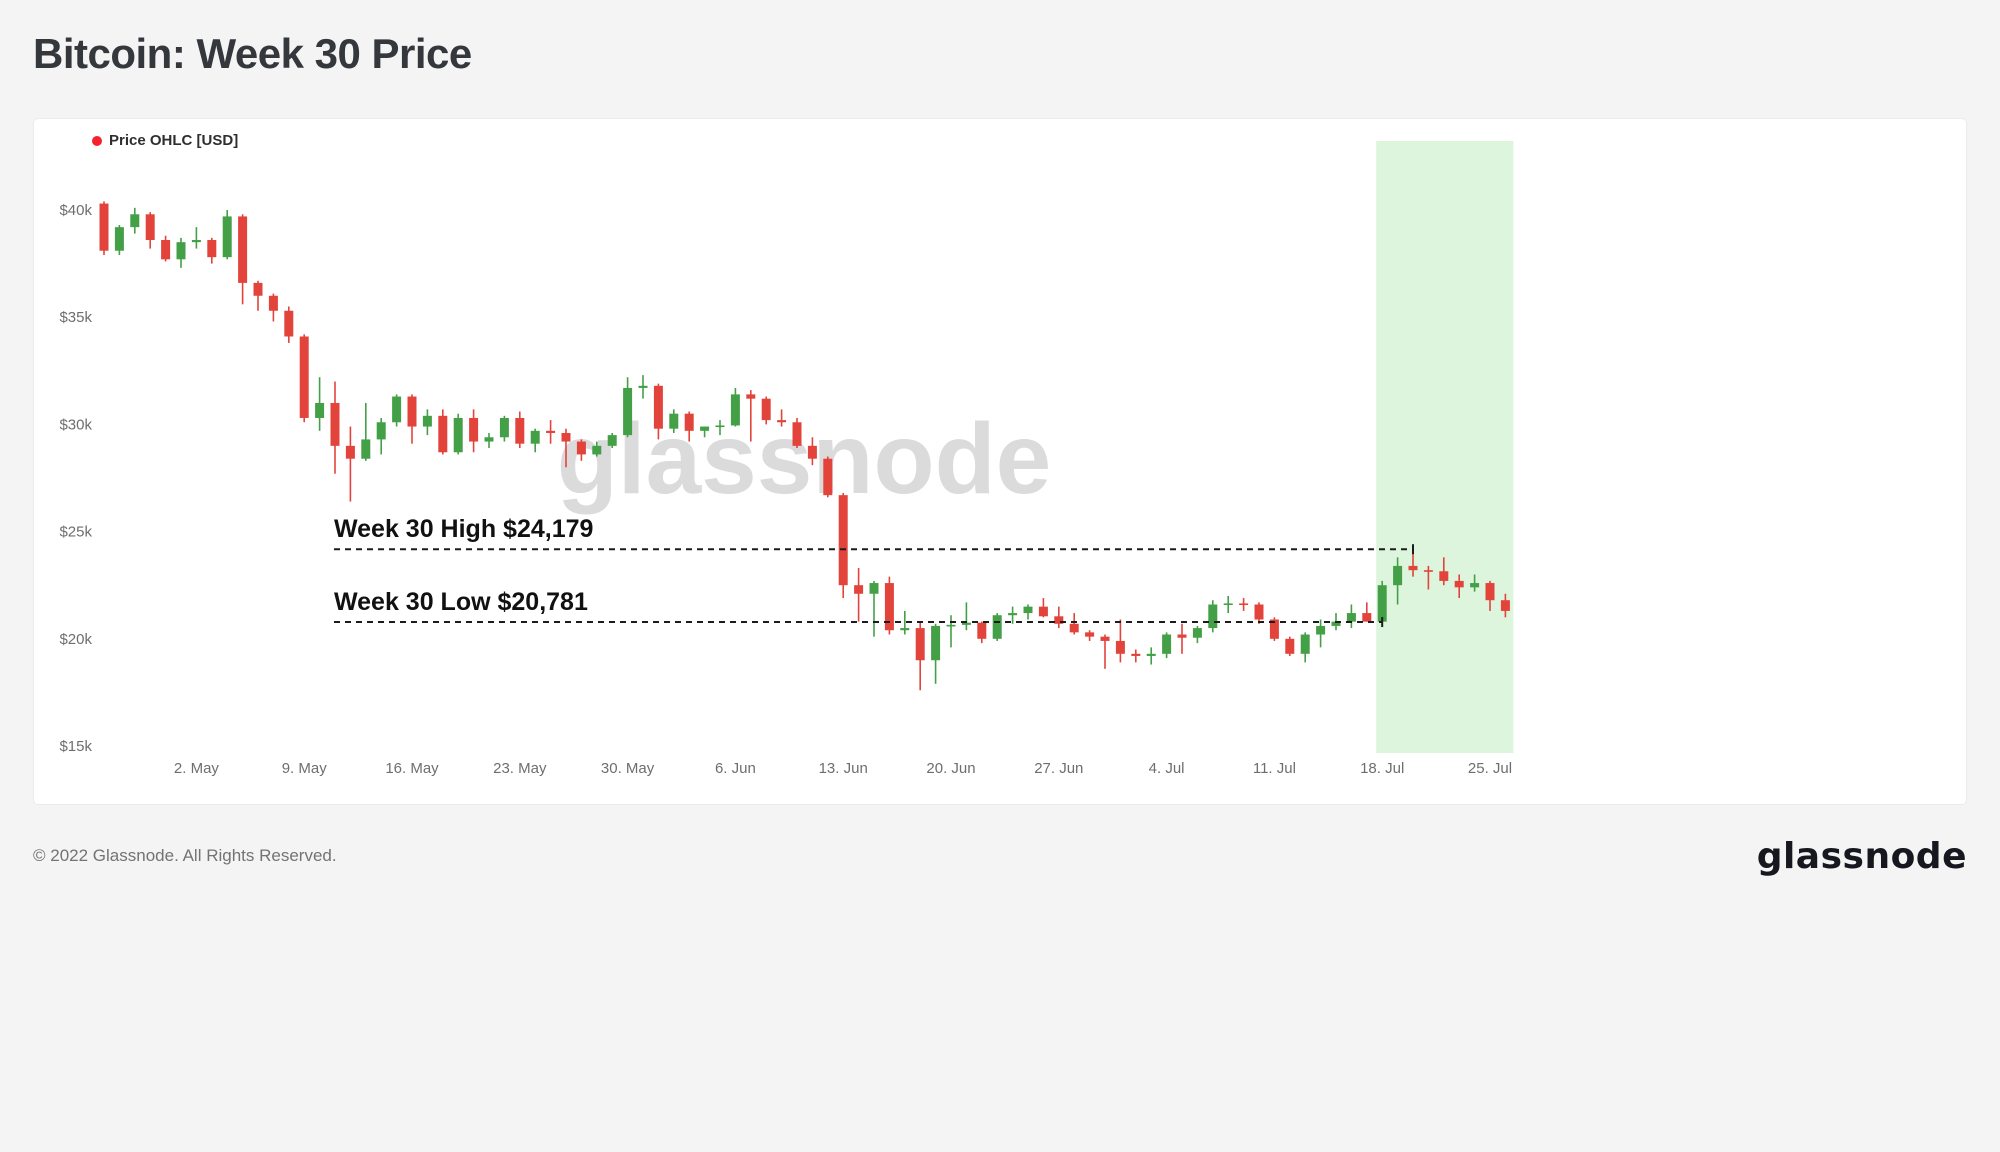 The image size is (2000, 1152). What do you see at coordinates (628, 768) in the screenshot?
I see `svg-text: 30. May` at bounding box center [628, 768].